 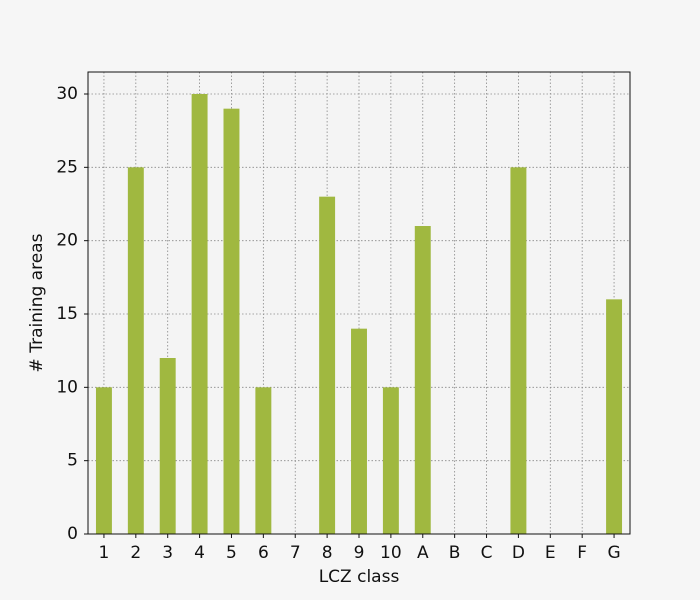 What do you see at coordinates (67, 241) in the screenshot?
I see `y-tick-label: 20` at bounding box center [67, 241].